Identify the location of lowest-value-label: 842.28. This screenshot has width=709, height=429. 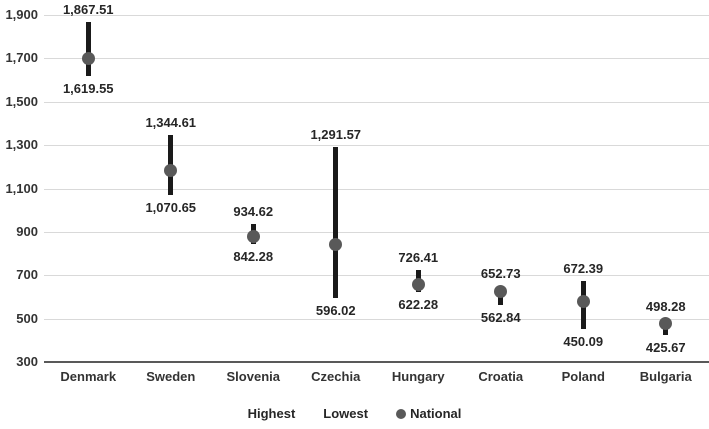
(253, 257).